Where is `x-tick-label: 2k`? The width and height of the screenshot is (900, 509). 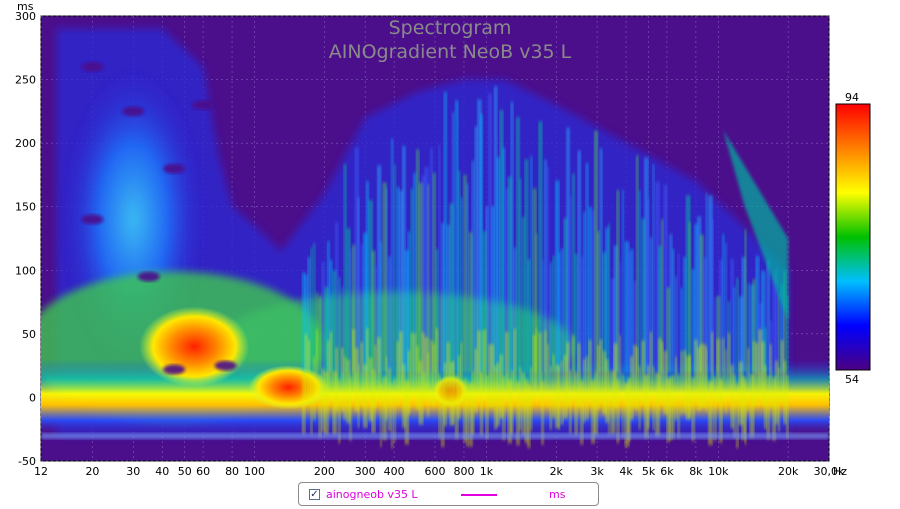
x-tick-label: 2k is located at coordinates (557, 471).